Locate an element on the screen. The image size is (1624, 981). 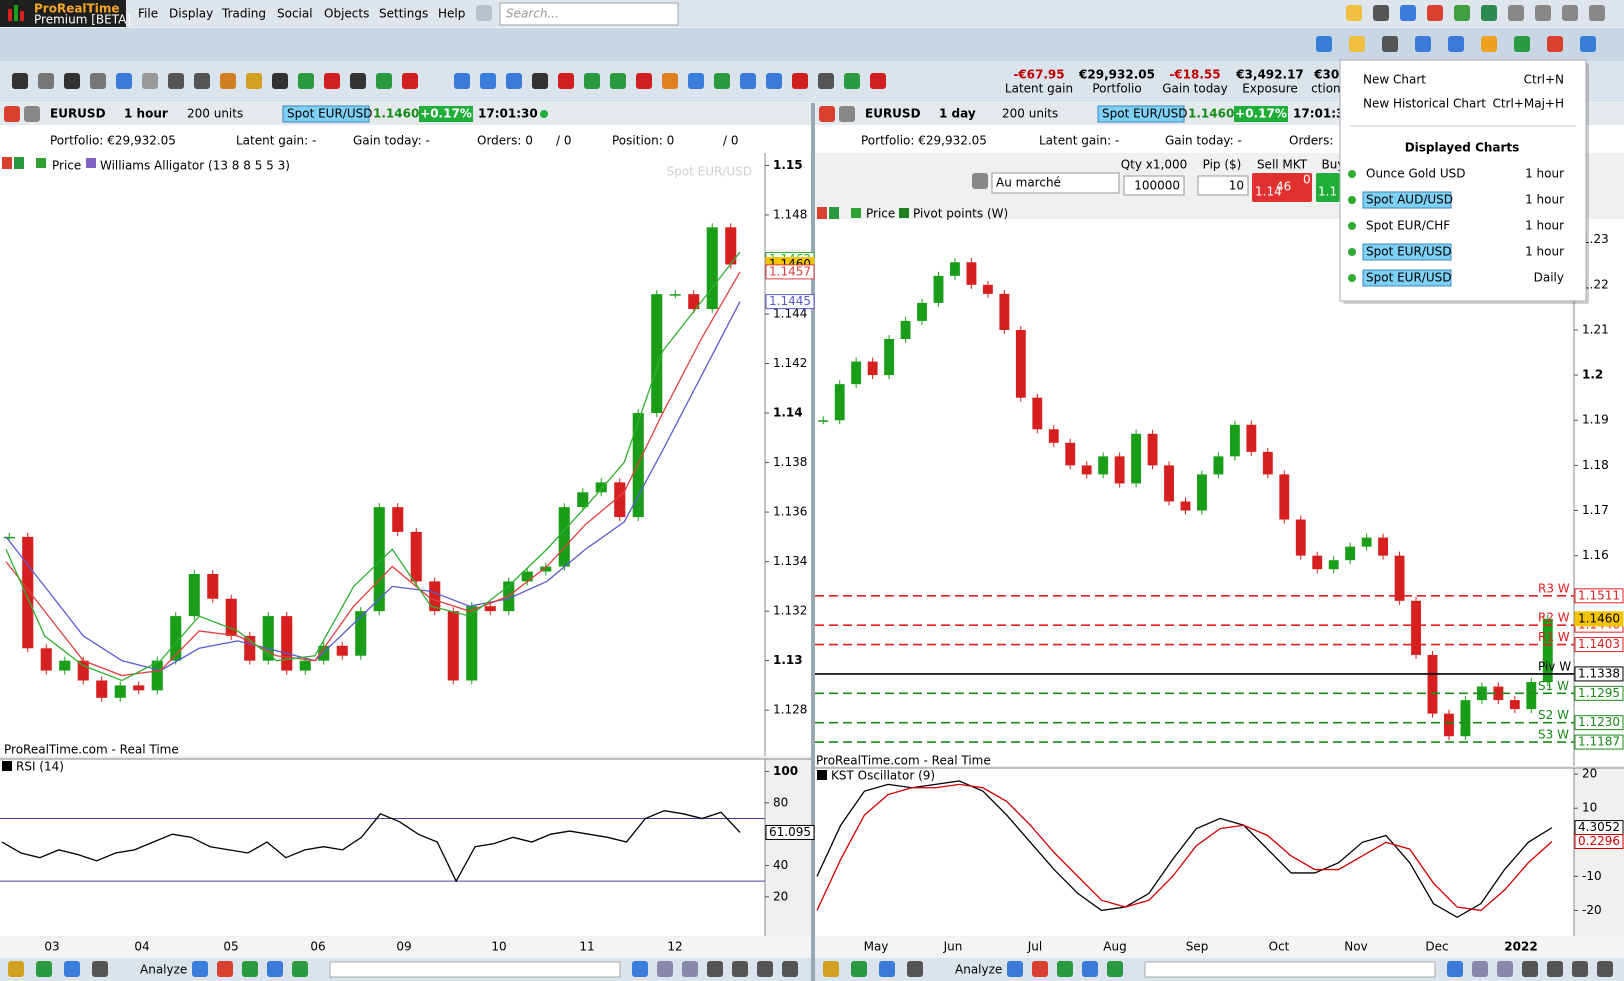
menu-item: Help is located at coordinates (451, 14).